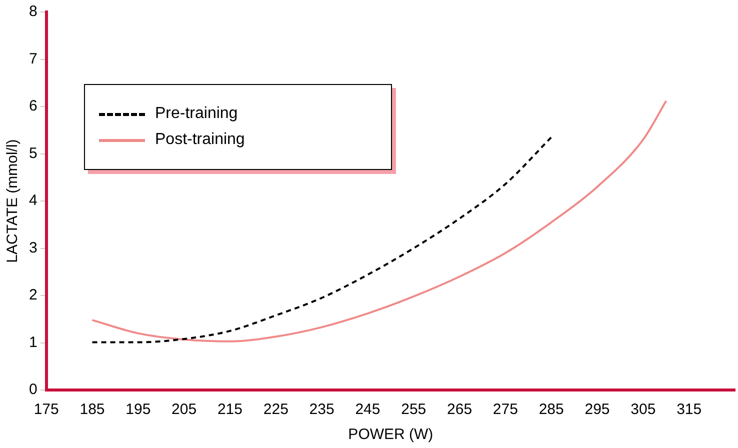 Image resolution: width=738 pixels, height=448 pixels. I want to click on x-tick-label: 175, so click(46, 409).